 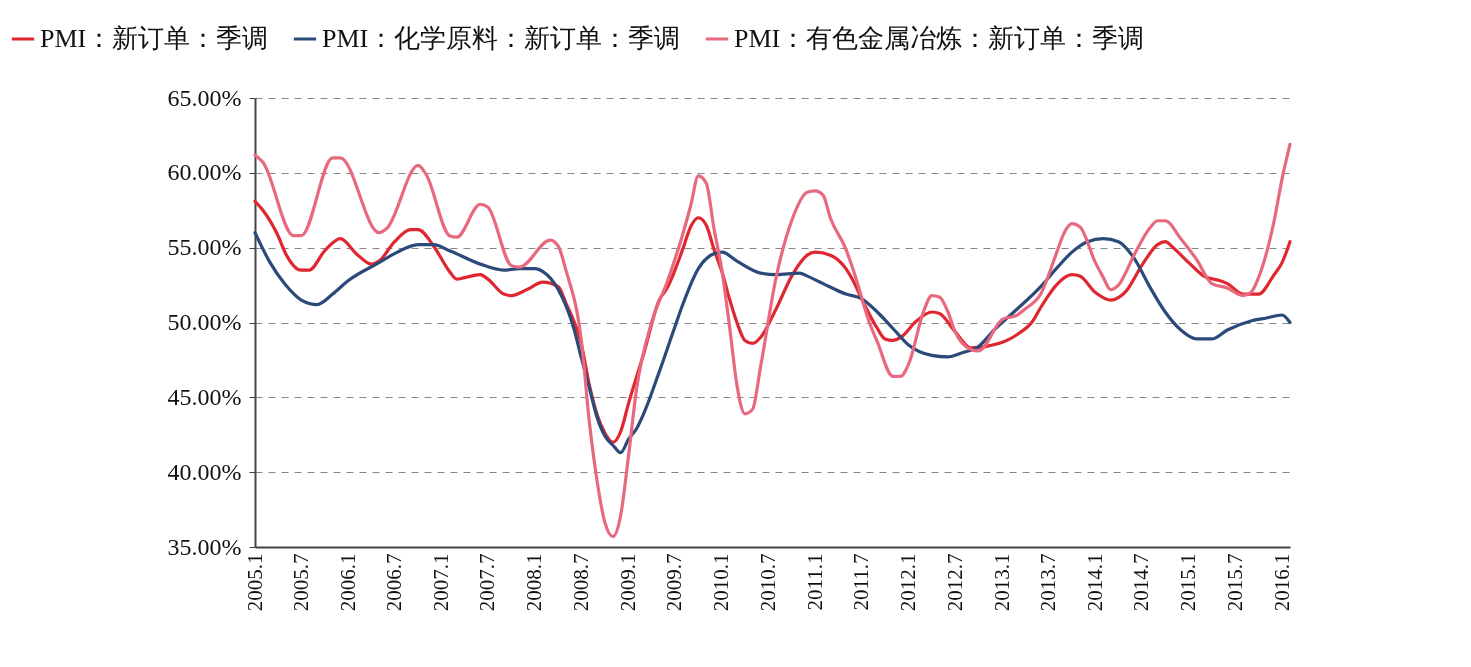 What do you see at coordinates (254, 582) in the screenshot?
I see `x-tick-label: 2005.1` at bounding box center [254, 582].